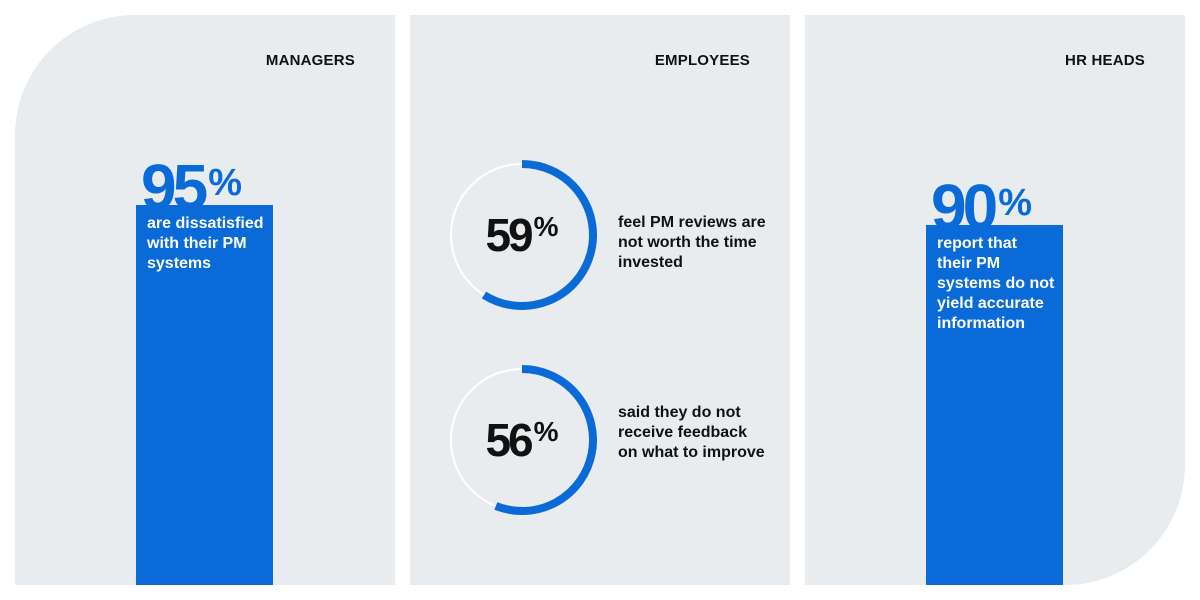  What do you see at coordinates (205, 243) in the screenshot?
I see `managers-caption: are dissatisfied with their PM systems` at bounding box center [205, 243].